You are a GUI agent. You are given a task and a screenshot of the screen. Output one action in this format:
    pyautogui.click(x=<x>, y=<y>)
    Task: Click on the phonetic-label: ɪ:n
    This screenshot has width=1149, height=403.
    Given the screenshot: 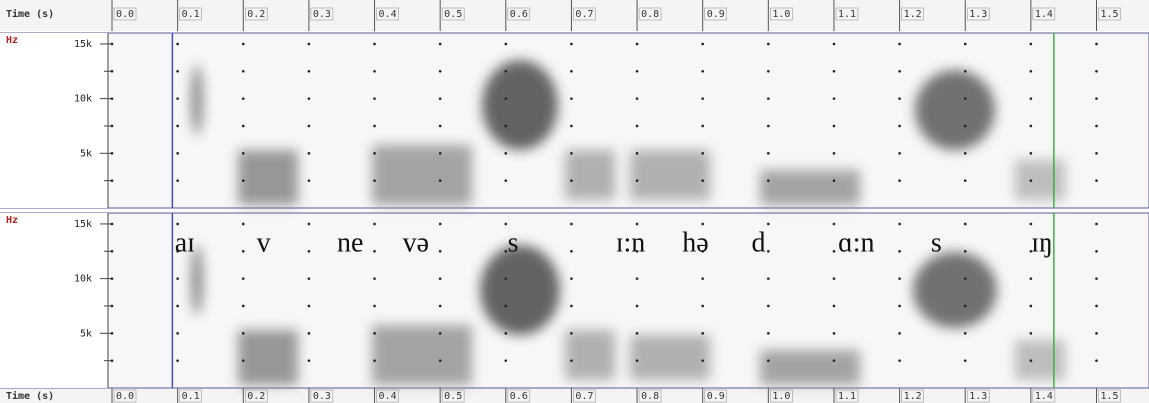 What is the action you would take?
    pyautogui.click(x=631, y=242)
    